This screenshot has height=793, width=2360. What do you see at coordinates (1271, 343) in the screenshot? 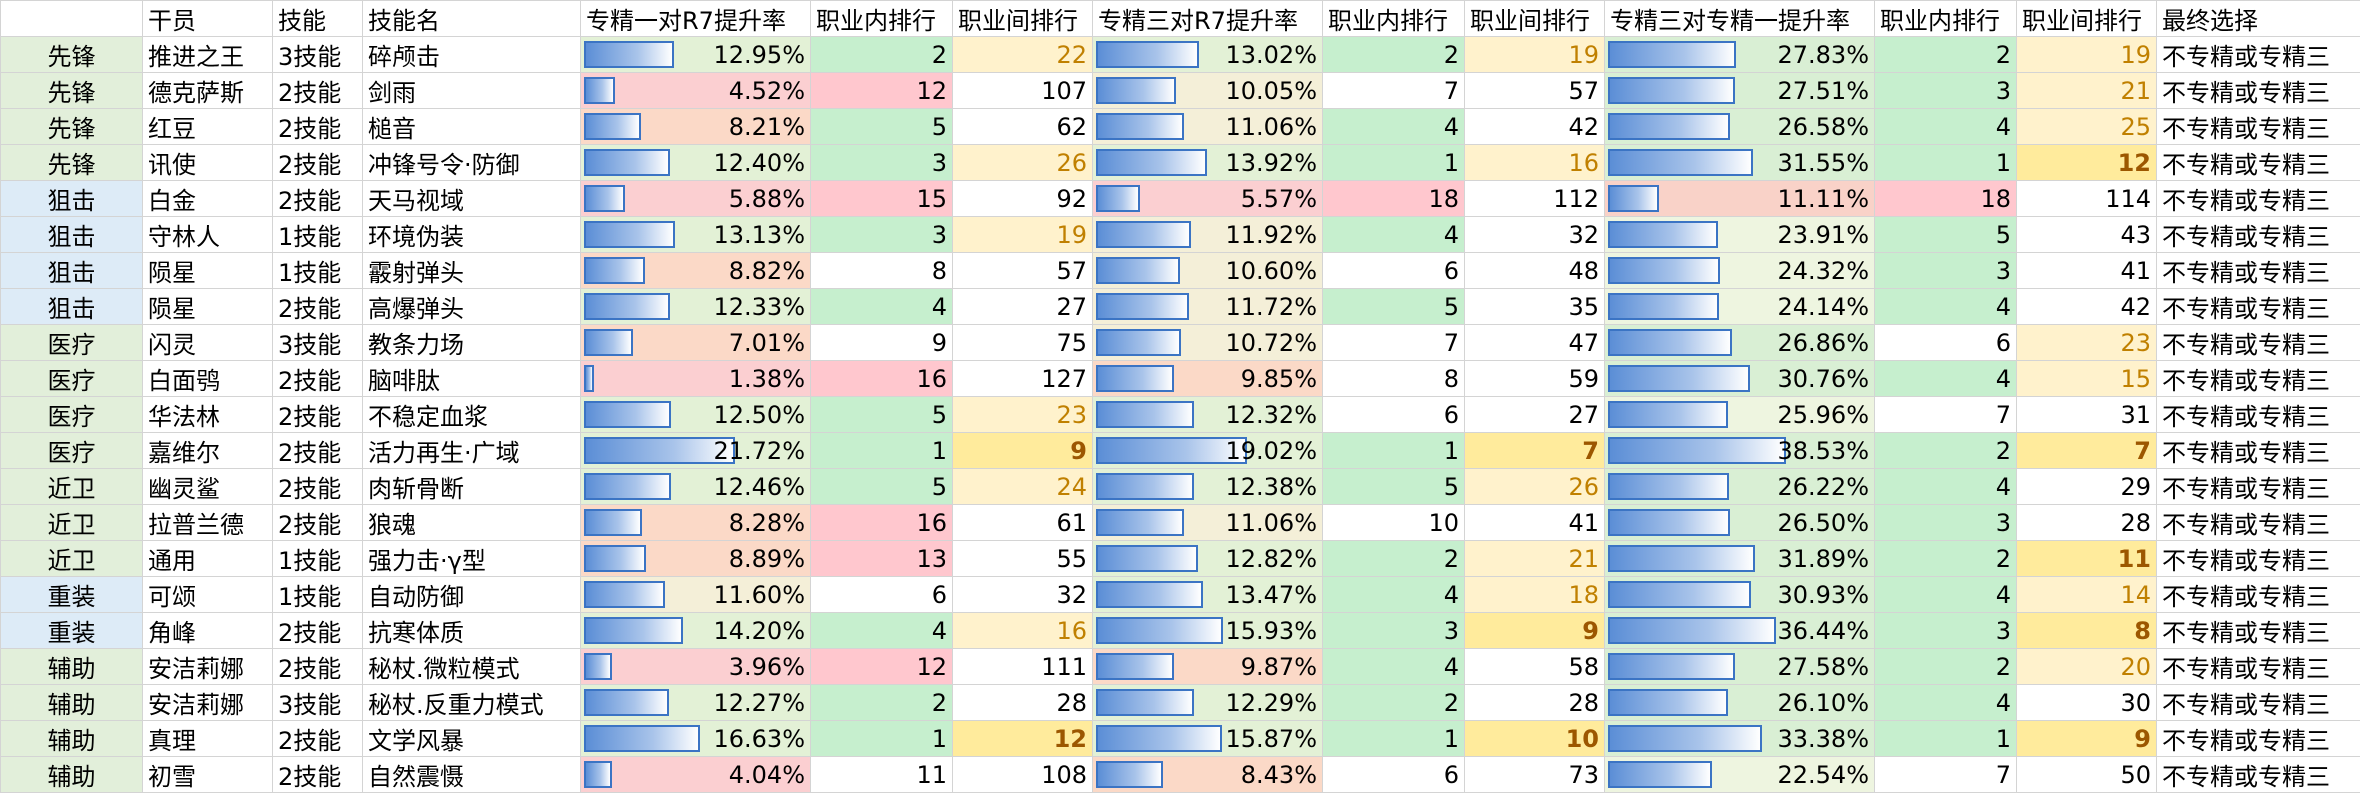
I see `rate-value: 10.72%` at bounding box center [1271, 343].